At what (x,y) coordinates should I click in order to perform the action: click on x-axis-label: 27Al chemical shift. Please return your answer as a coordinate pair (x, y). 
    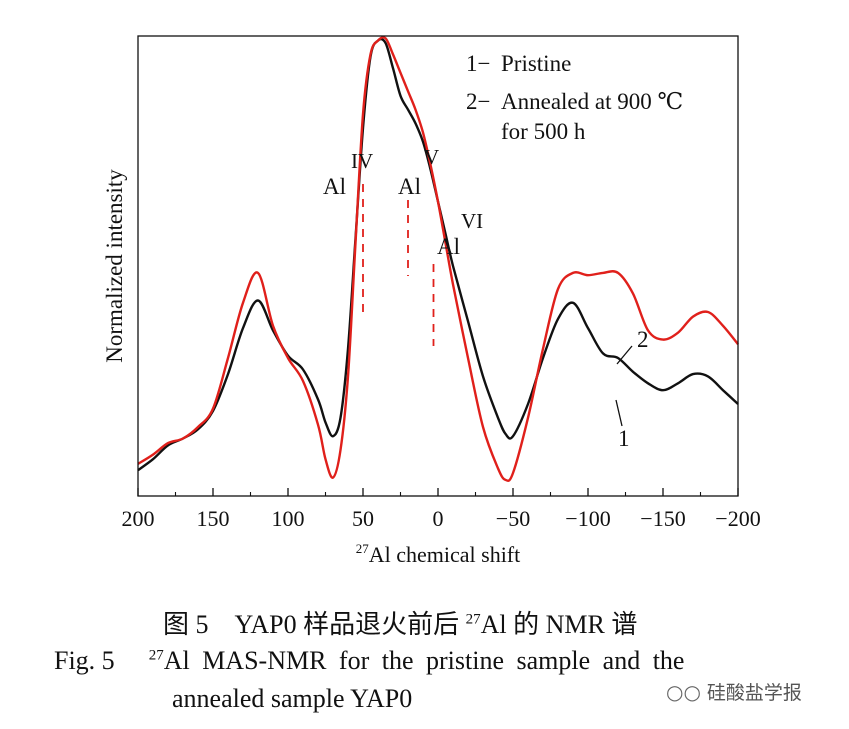
    Looking at the image, I should click on (438, 554).